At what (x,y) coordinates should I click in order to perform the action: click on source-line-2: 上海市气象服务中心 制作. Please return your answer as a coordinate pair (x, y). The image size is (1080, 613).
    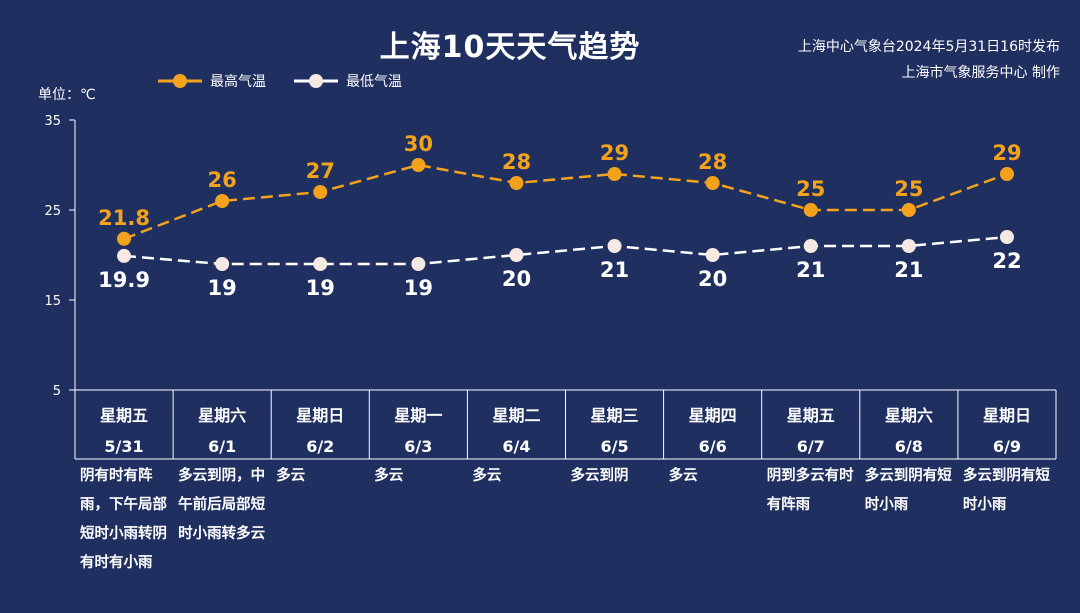
    Looking at the image, I should click on (980, 73).